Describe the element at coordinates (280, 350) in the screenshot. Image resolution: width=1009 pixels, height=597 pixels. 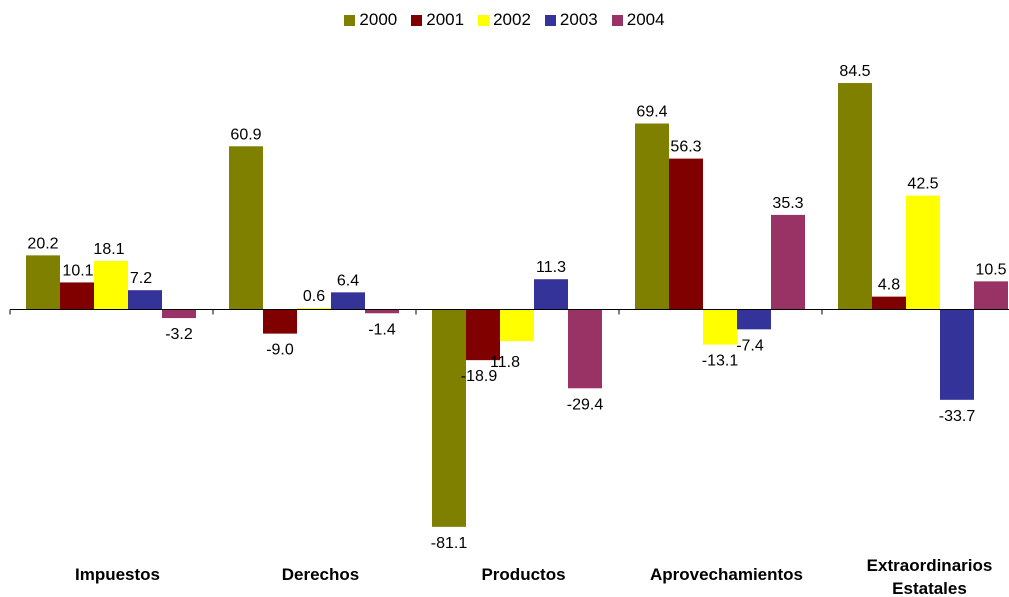
I see `value-label-2001-1: -9.0` at that location.